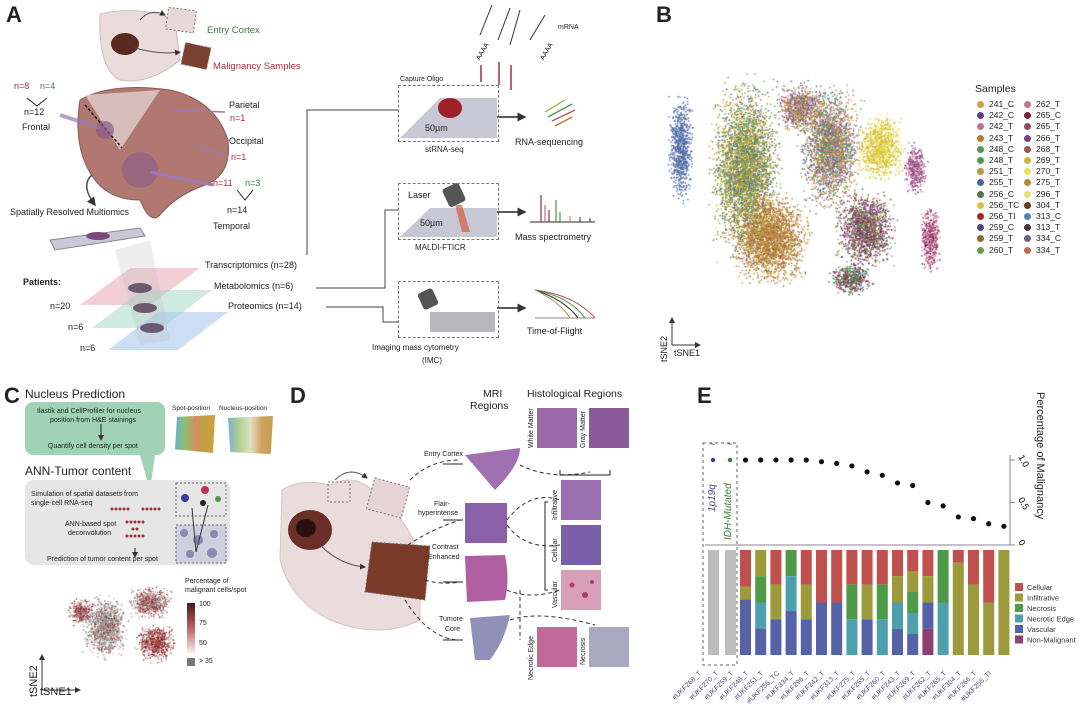  I want to click on spot-position-image, so click(195, 434).